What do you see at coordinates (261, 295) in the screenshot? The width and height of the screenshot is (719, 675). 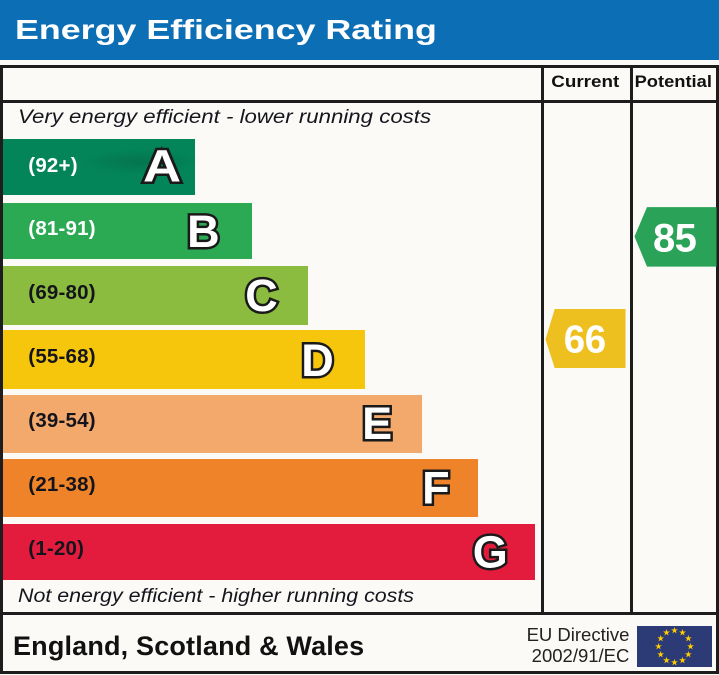 I see `svg-text: C` at bounding box center [261, 295].